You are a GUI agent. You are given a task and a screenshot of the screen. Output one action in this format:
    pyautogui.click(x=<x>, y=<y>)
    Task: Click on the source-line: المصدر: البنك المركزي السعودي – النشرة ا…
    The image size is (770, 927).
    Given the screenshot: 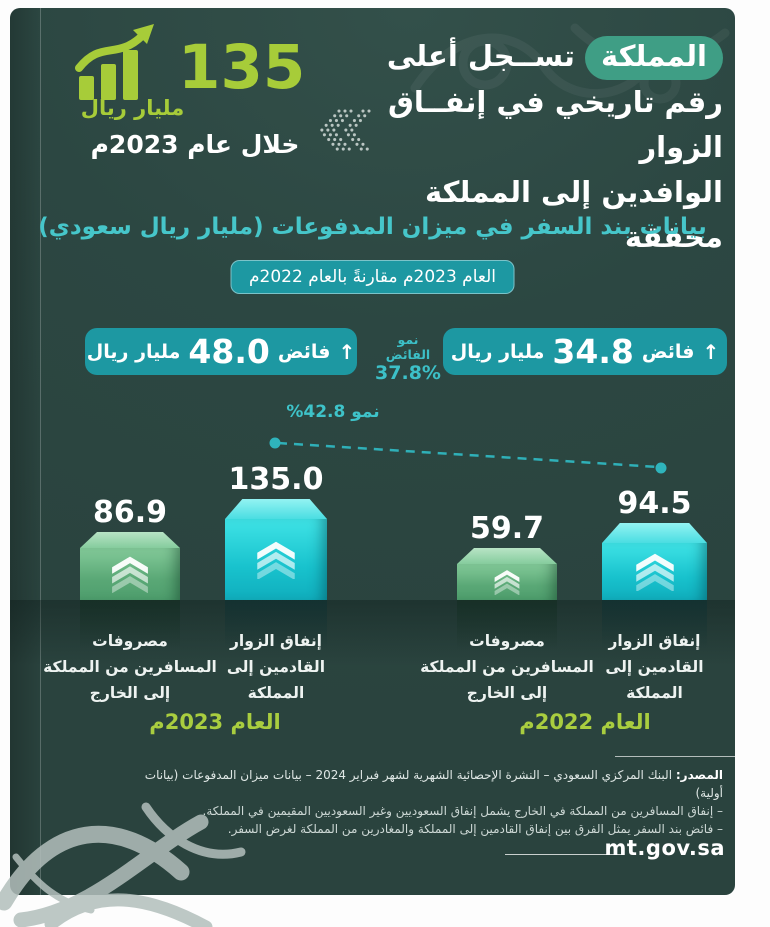 What is the action you would take?
    pyautogui.click(x=423, y=784)
    